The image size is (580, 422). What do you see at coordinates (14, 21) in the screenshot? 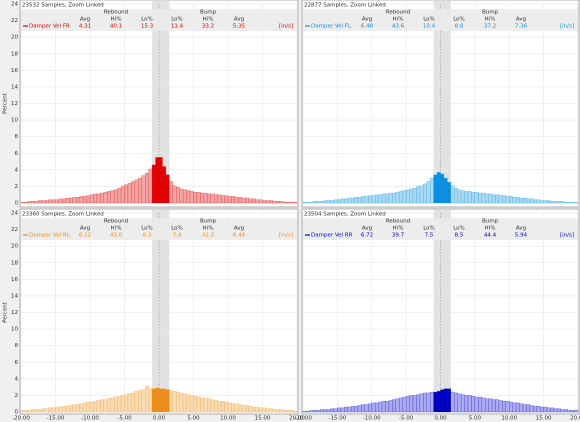
I see `y-tick-label: 22` at bounding box center [14, 21].